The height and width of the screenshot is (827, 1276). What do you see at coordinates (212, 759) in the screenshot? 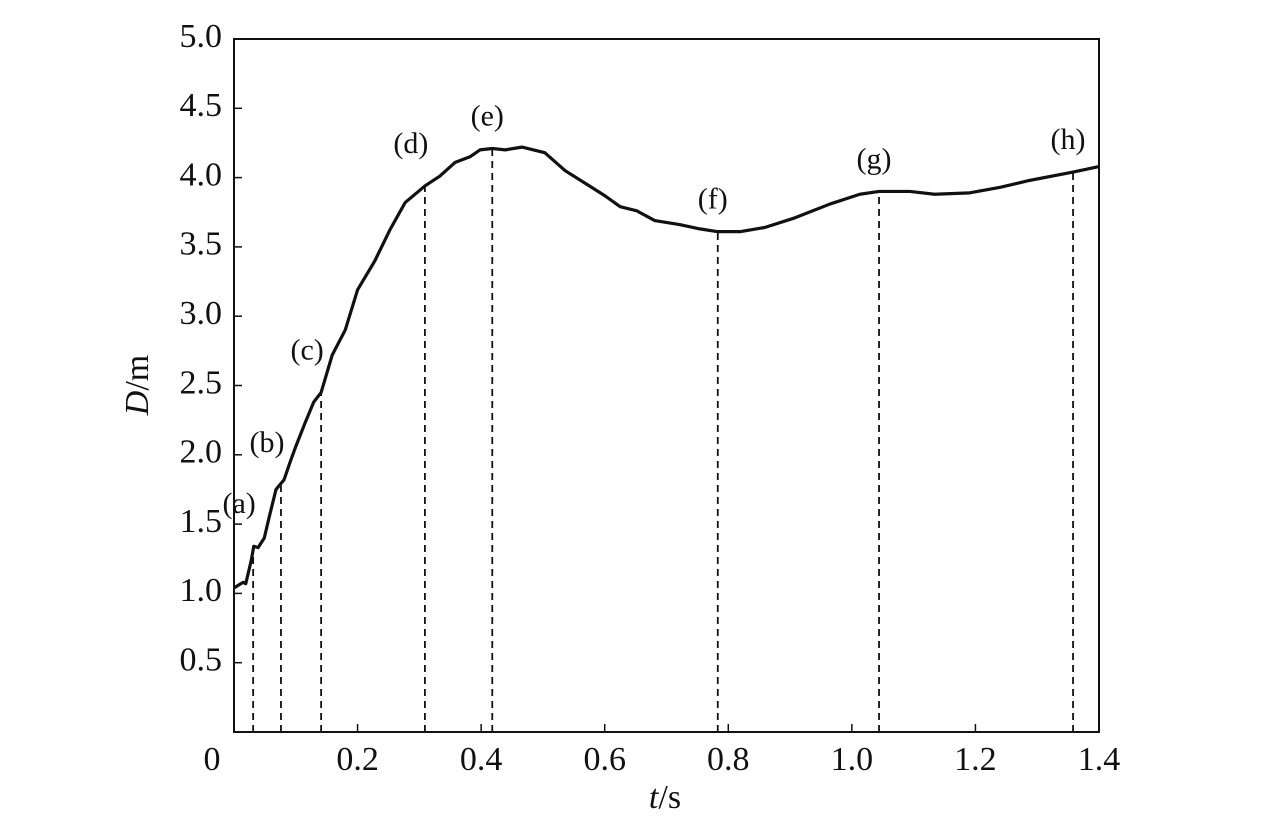
I see `x-tick-label: 0` at bounding box center [212, 759].